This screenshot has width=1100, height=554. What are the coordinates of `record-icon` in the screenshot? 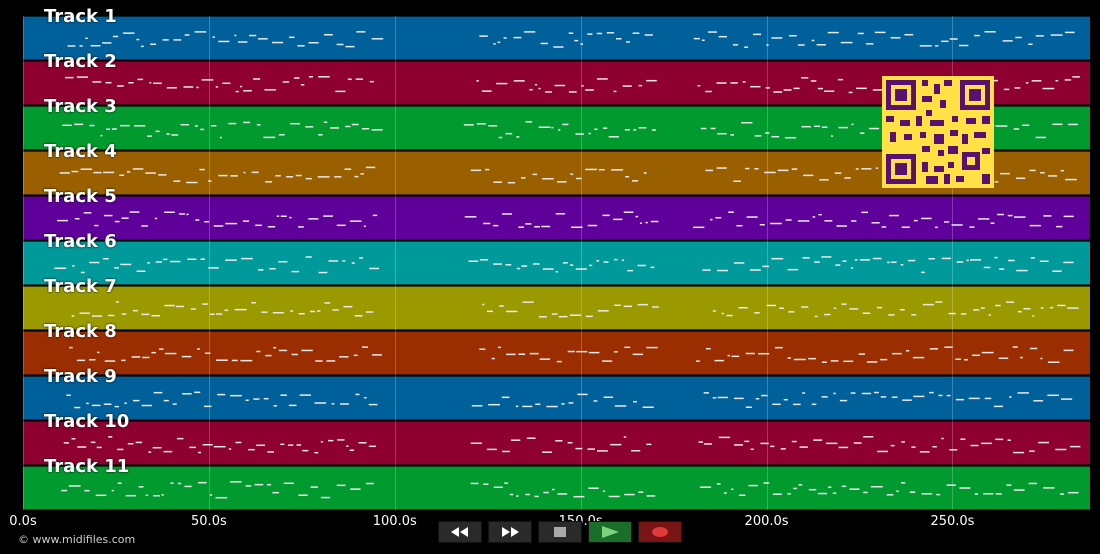 It's located at (660, 532).